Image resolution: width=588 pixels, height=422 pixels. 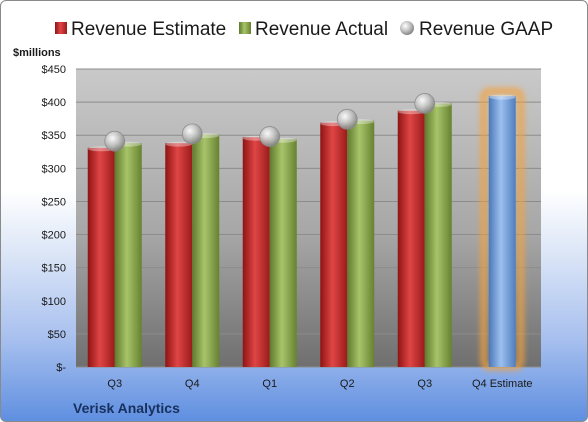 I want to click on legend-label-actual: Revenue Actual, so click(x=321, y=29).